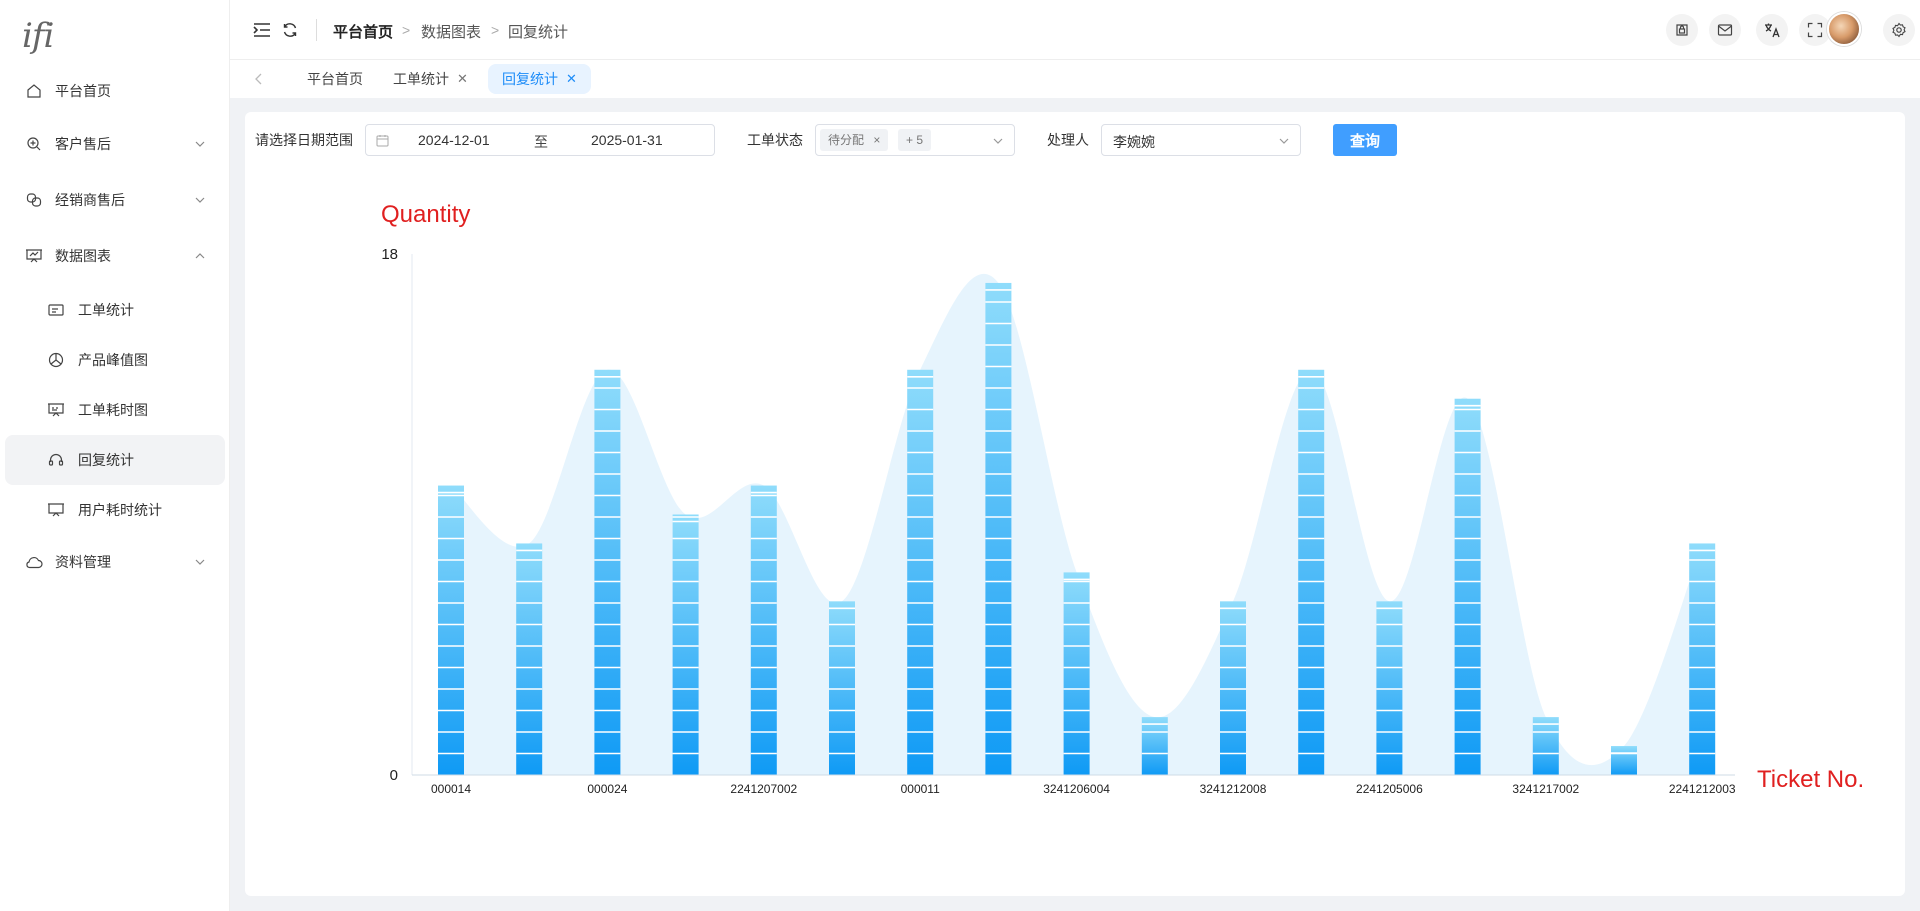 This screenshot has height=911, width=1920. Describe the element at coordinates (1233, 789) in the screenshot. I see `x-tick-label: 3241212008` at that location.